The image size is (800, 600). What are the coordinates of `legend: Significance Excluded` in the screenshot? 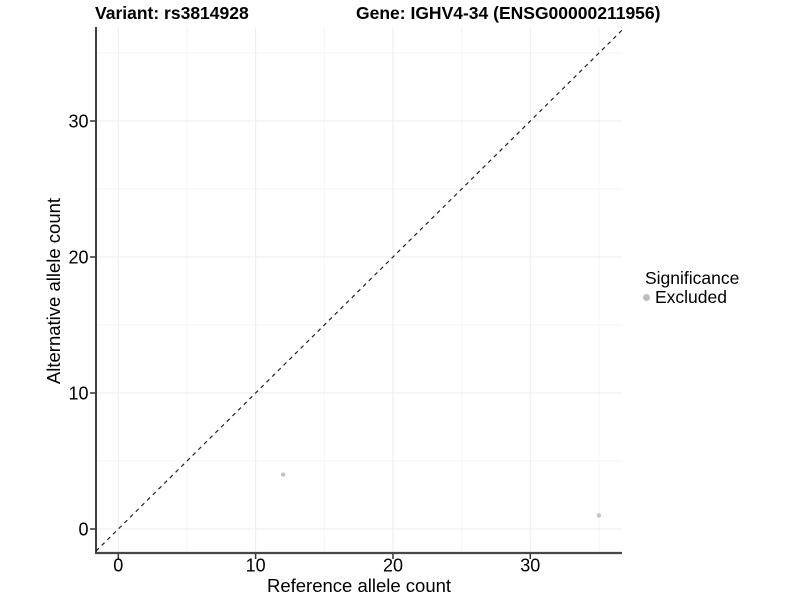 It's located at (689, 288).